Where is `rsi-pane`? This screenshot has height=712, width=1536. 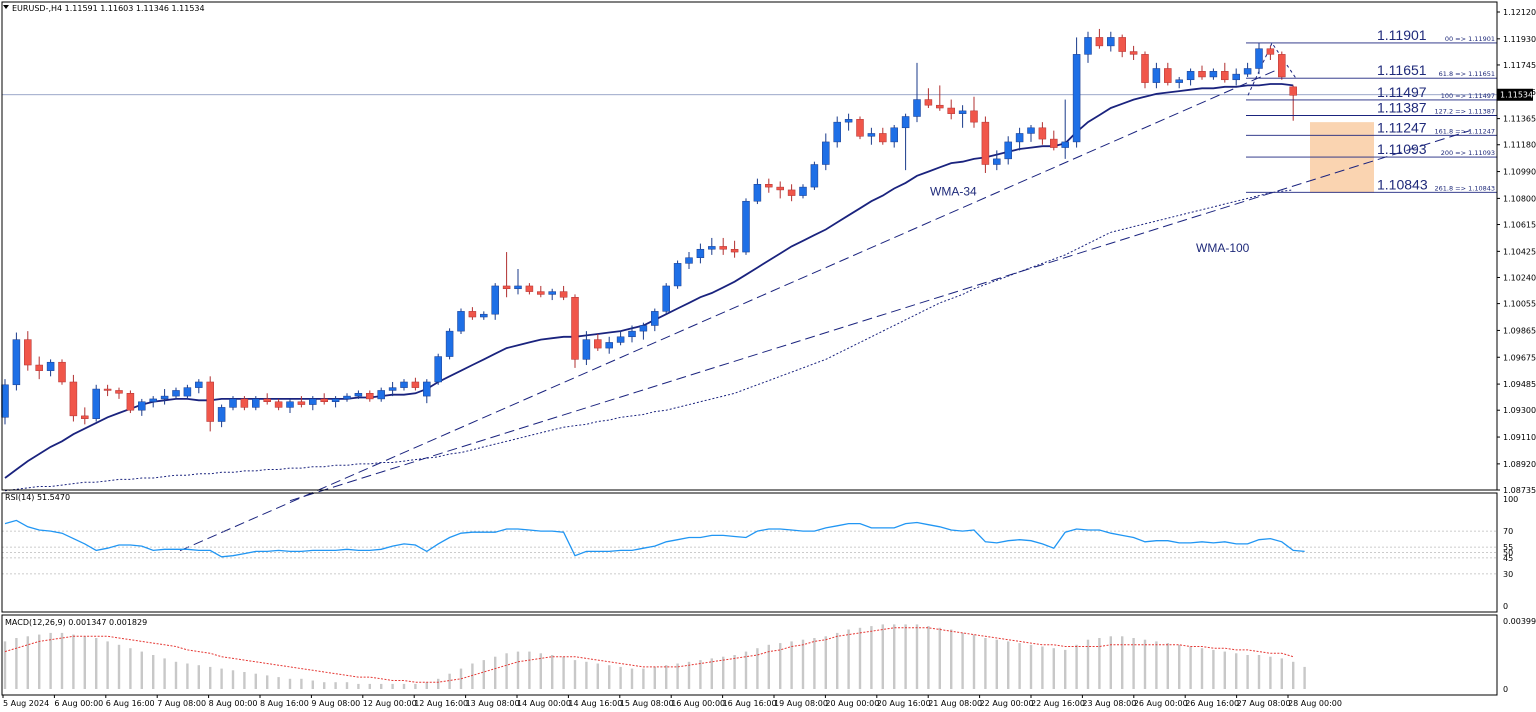 rsi-pane is located at coordinates (749, 547).